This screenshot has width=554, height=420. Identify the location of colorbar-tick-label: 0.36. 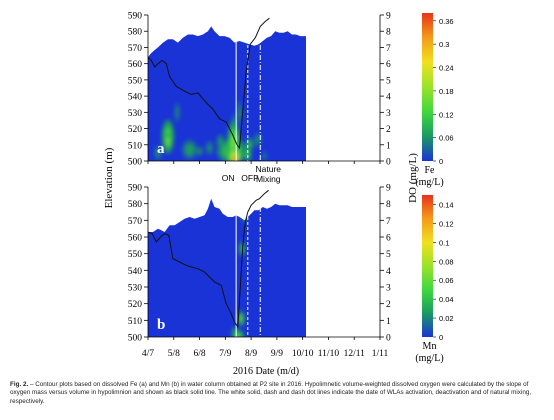
(446, 21).